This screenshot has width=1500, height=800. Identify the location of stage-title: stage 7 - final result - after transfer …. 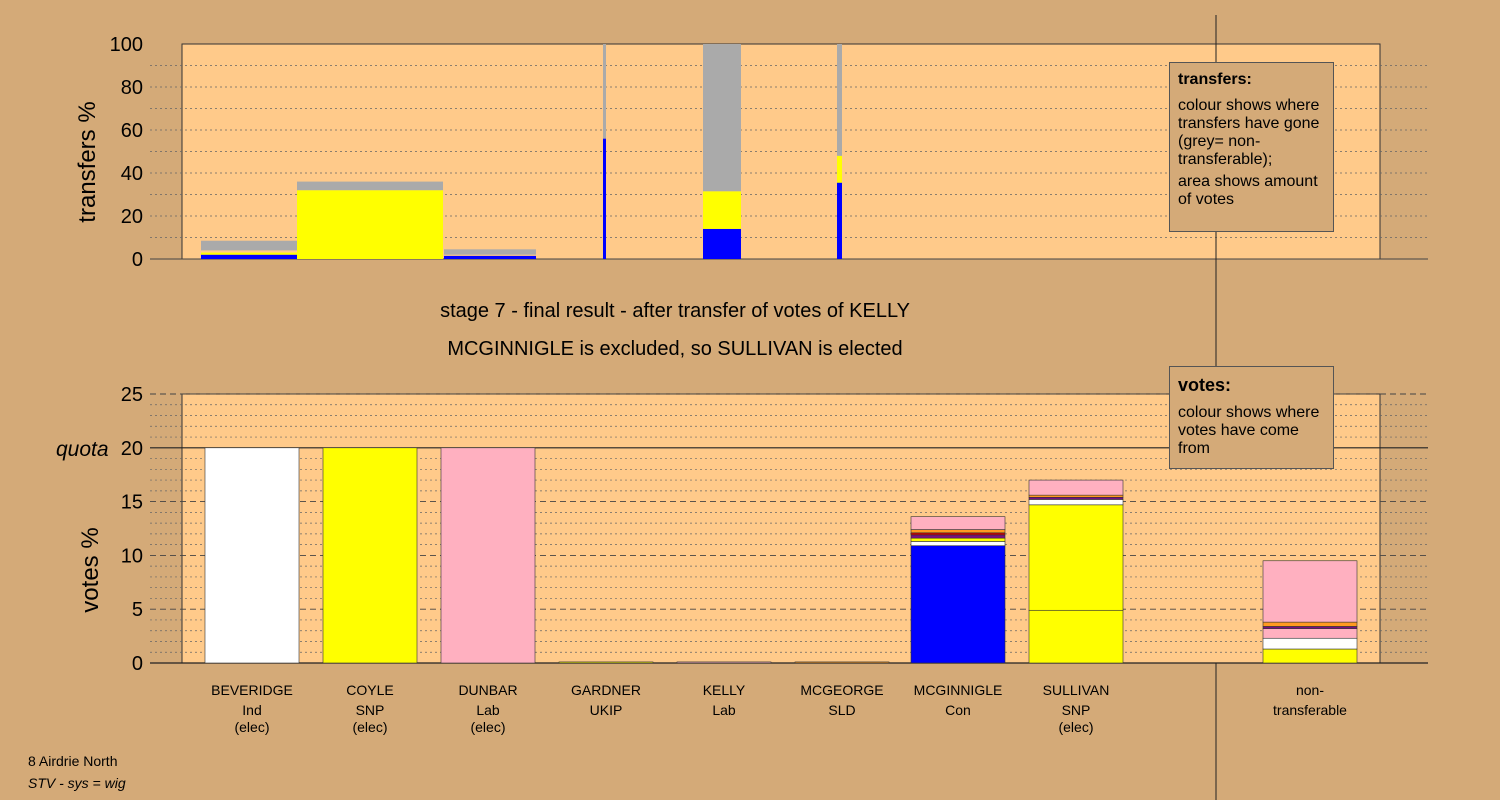
(675, 311).